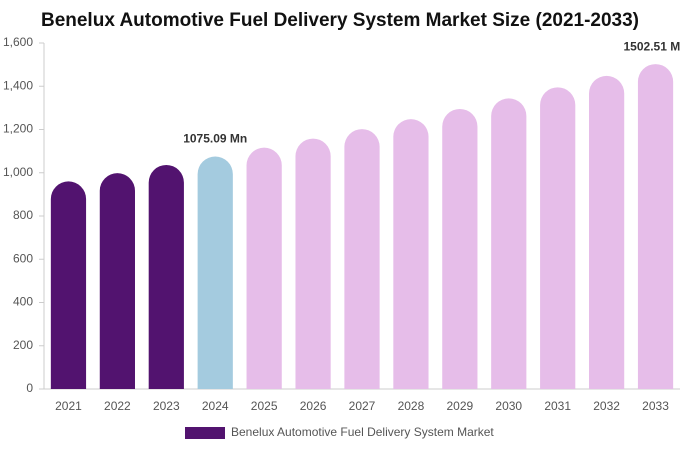 The image size is (680, 450). Describe the element at coordinates (215, 406) in the screenshot. I see `x-tick-label: 2024` at that location.